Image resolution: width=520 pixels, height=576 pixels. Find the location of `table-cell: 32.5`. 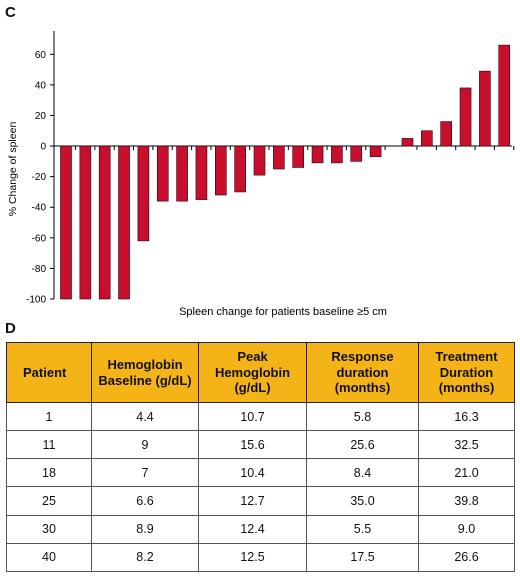

table-cell: 32.5 is located at coordinates (466, 445).